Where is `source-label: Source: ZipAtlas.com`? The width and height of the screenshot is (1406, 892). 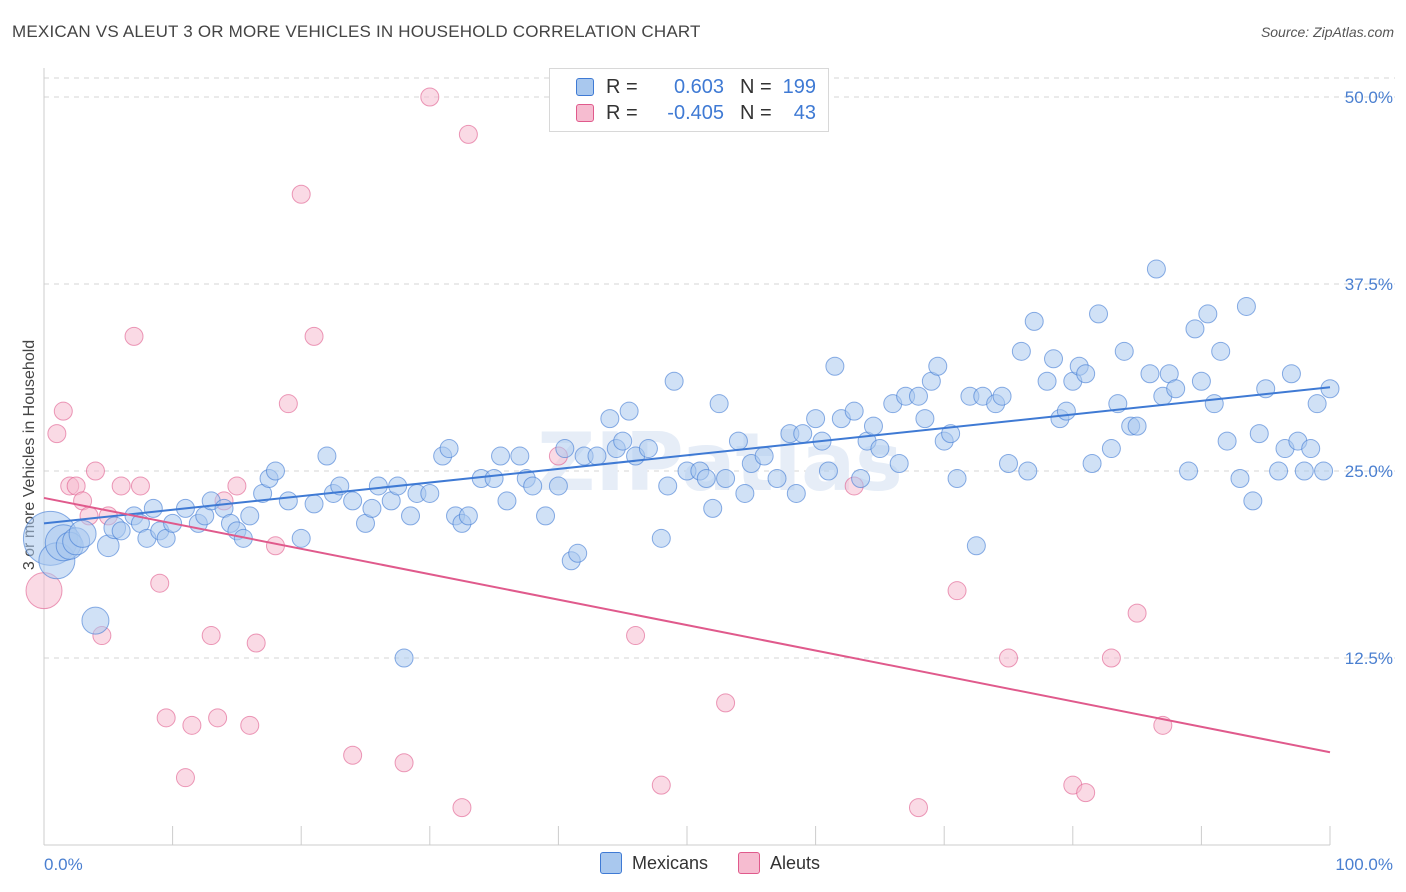
source-label: Source: ZipAtlas.com is located at coordinates (1327, 32).